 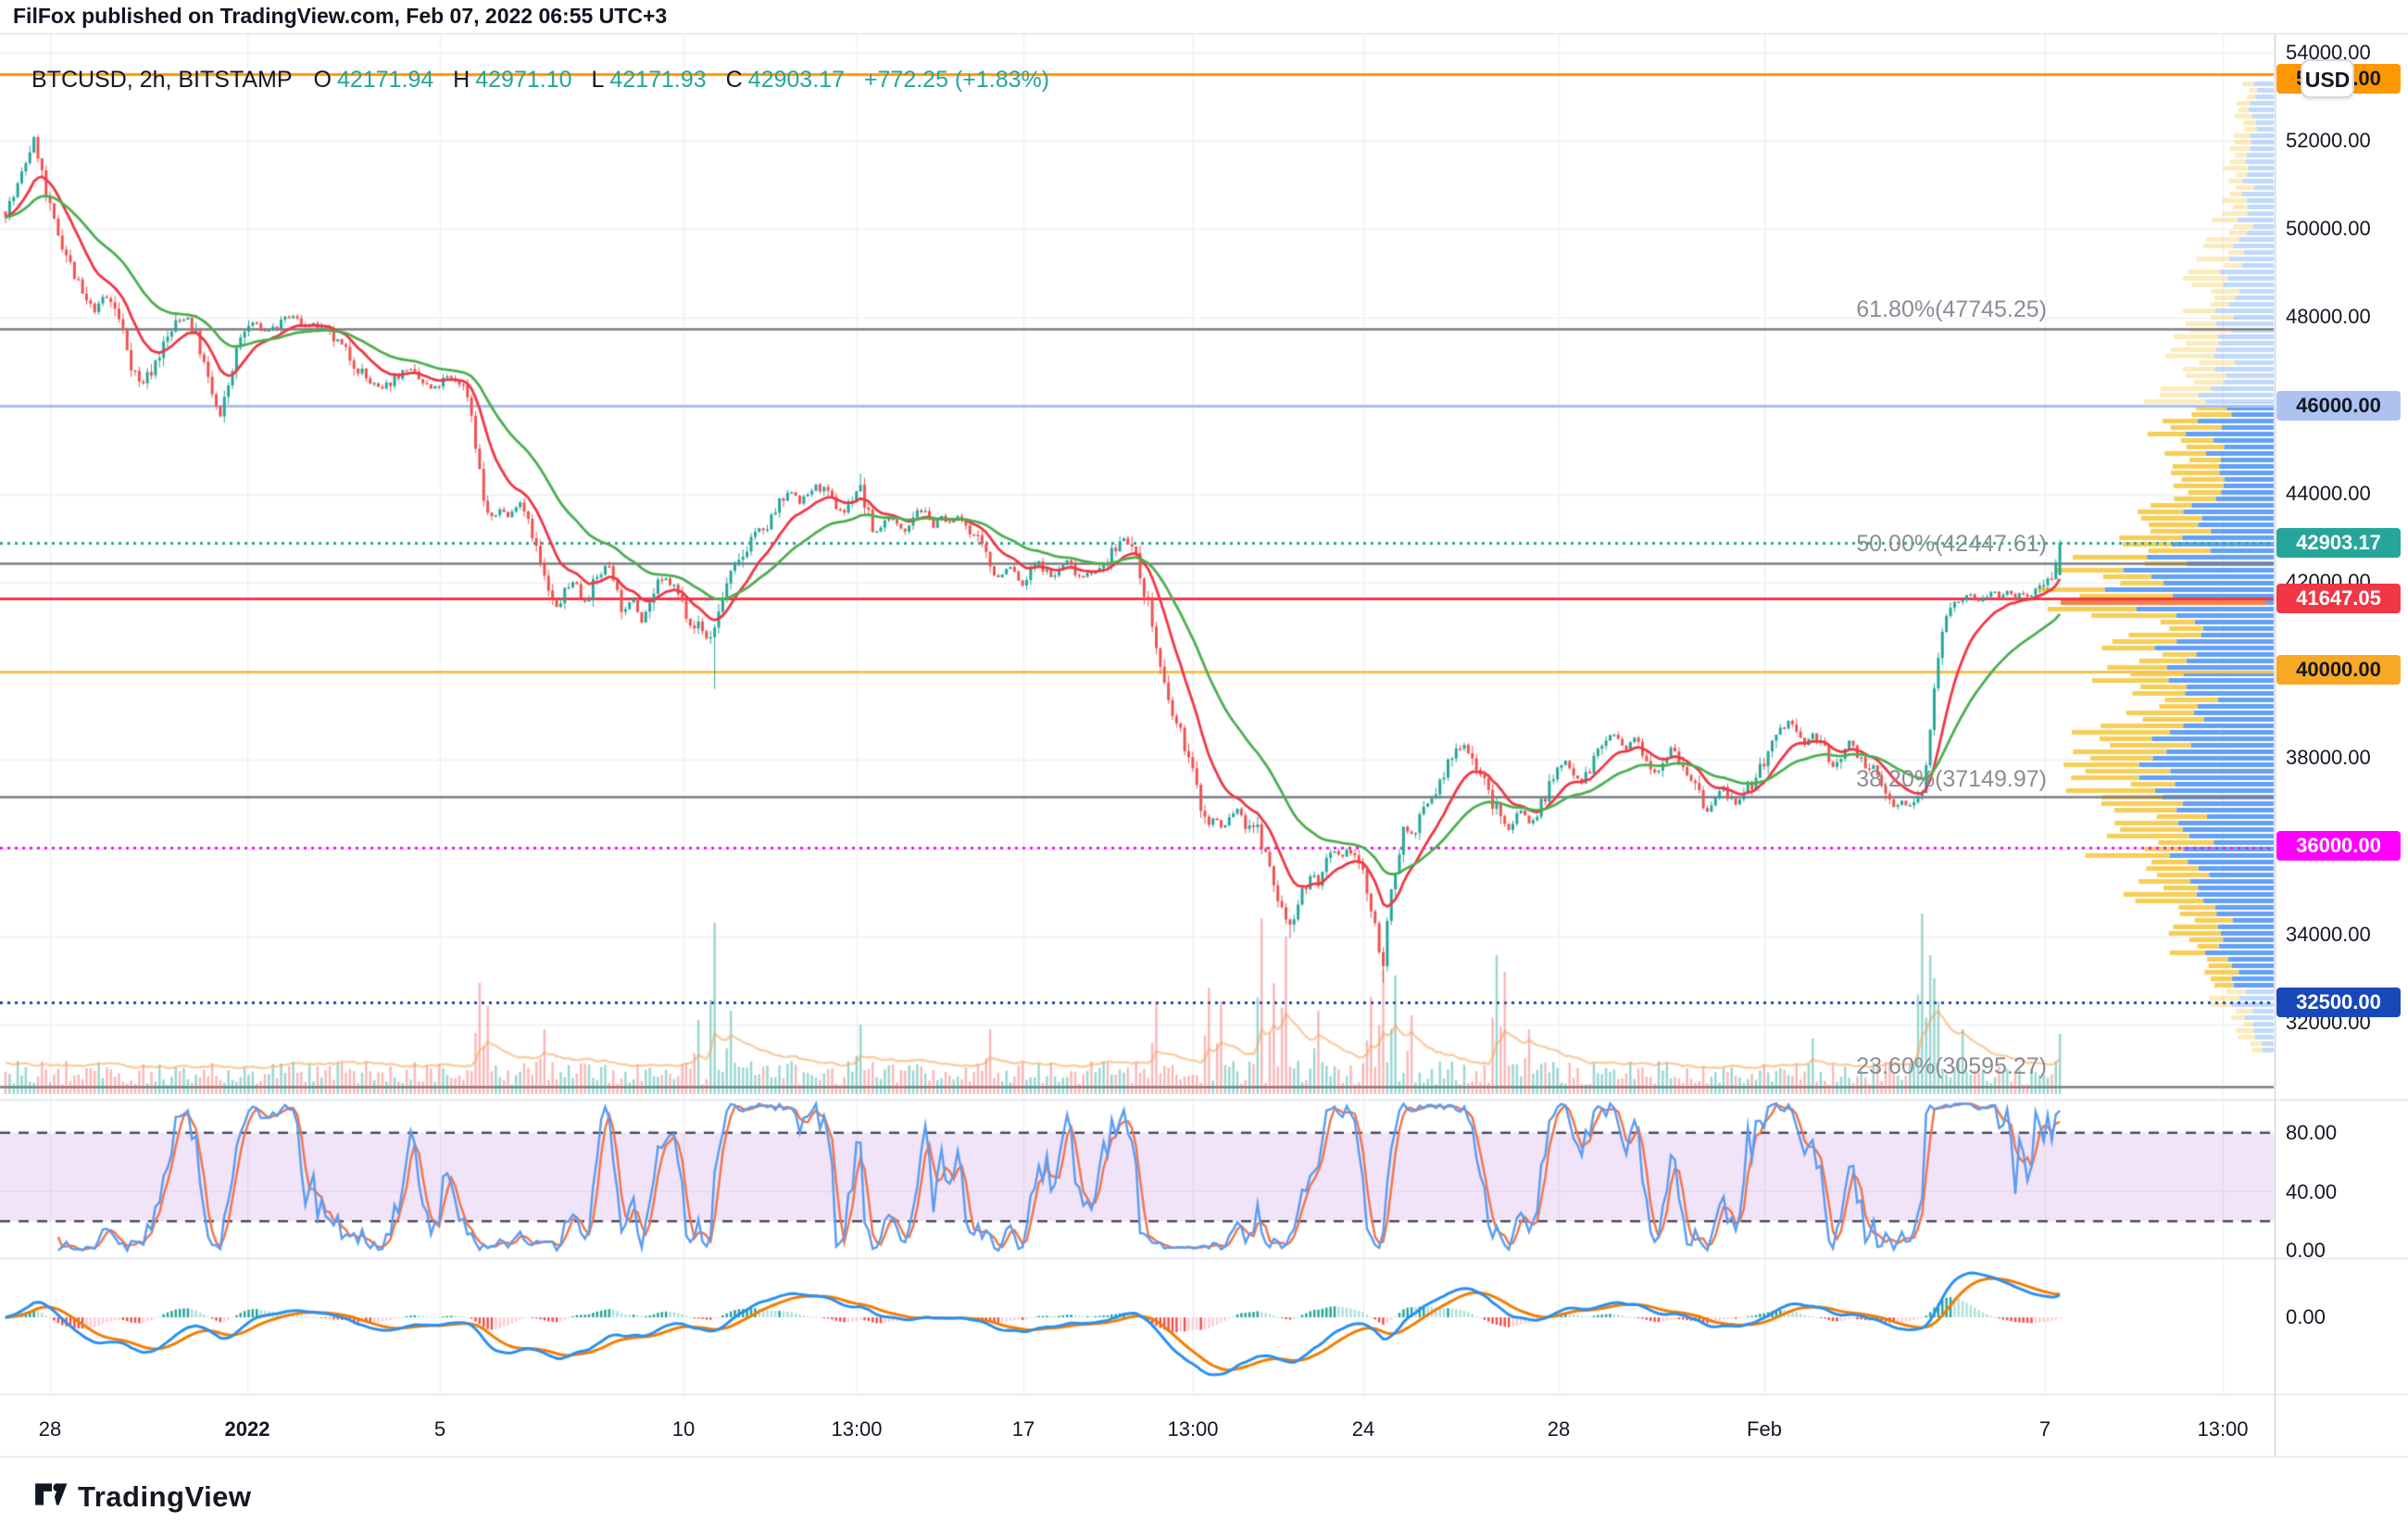 I want to click on price-tick-label: 34000.00, so click(x=2328, y=934).